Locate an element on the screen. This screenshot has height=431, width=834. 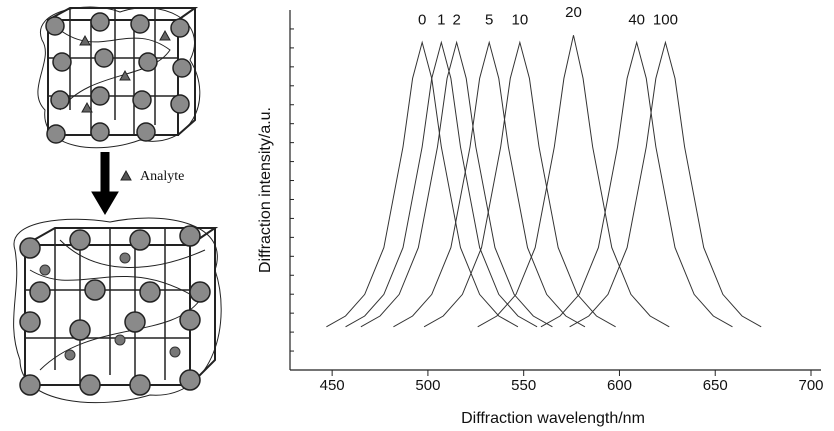
x-tick-label: 500 is located at coordinates (427, 385).